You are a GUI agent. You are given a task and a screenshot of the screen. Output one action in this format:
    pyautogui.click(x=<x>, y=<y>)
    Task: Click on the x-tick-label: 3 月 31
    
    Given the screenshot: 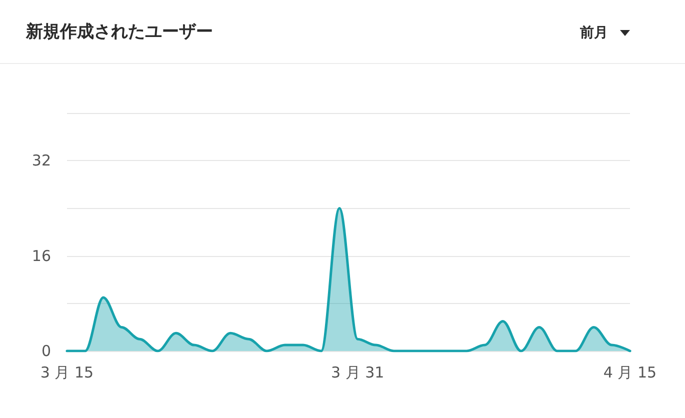 What is the action you would take?
    pyautogui.click(x=357, y=373)
    